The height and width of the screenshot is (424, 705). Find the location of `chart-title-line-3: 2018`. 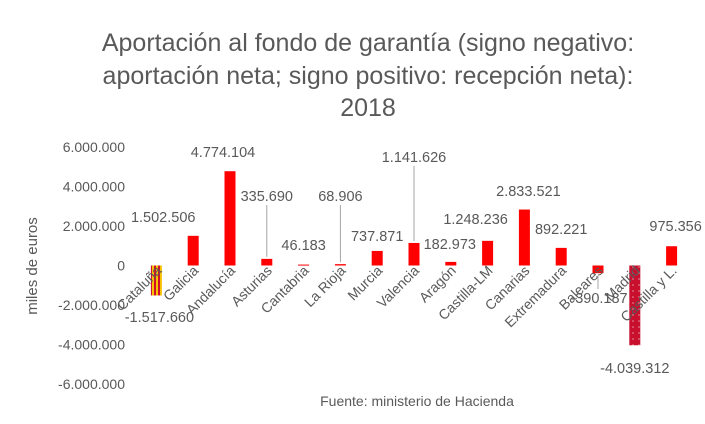

chart-title-line-3: 2018 is located at coordinates (368, 108).